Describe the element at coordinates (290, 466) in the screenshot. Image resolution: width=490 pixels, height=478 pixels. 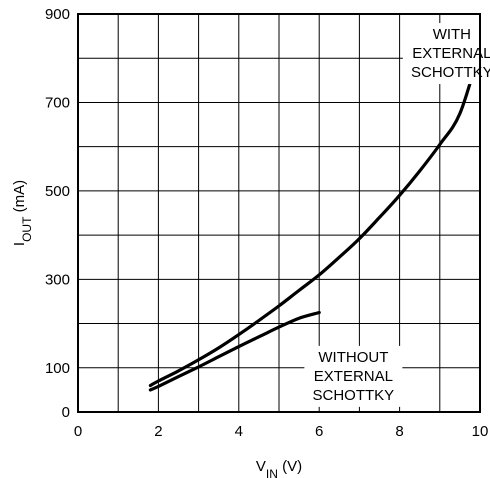
I see `x-axis-label-unit: (V)` at that location.